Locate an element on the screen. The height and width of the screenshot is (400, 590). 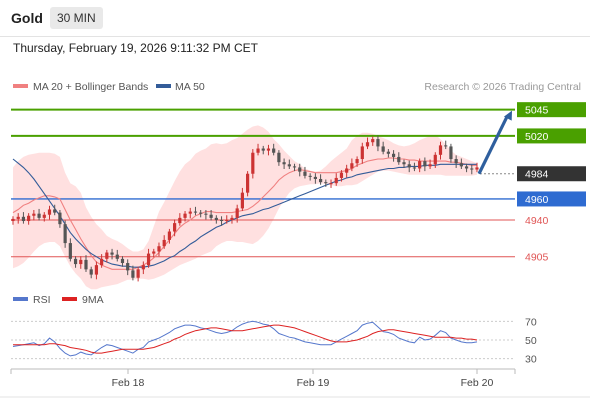
x-axis-ticks: Feb 18 Feb 19 Feb 20 is located at coordinates (303, 379).